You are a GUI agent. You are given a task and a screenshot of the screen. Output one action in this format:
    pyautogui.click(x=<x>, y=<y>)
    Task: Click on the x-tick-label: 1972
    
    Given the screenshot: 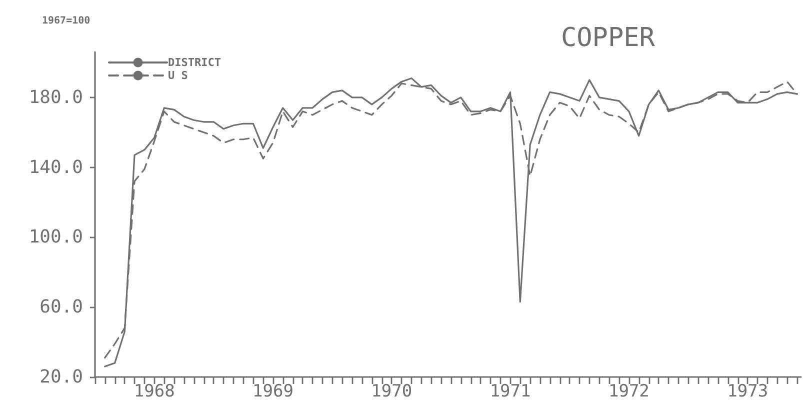 What is the action you would take?
    pyautogui.click(x=629, y=392)
    